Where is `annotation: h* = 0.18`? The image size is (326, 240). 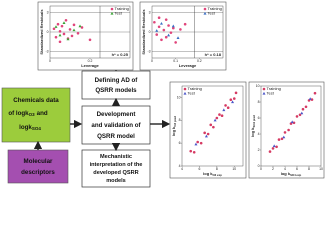
annotation: h* = 0.18 is located at coordinates (213, 54).